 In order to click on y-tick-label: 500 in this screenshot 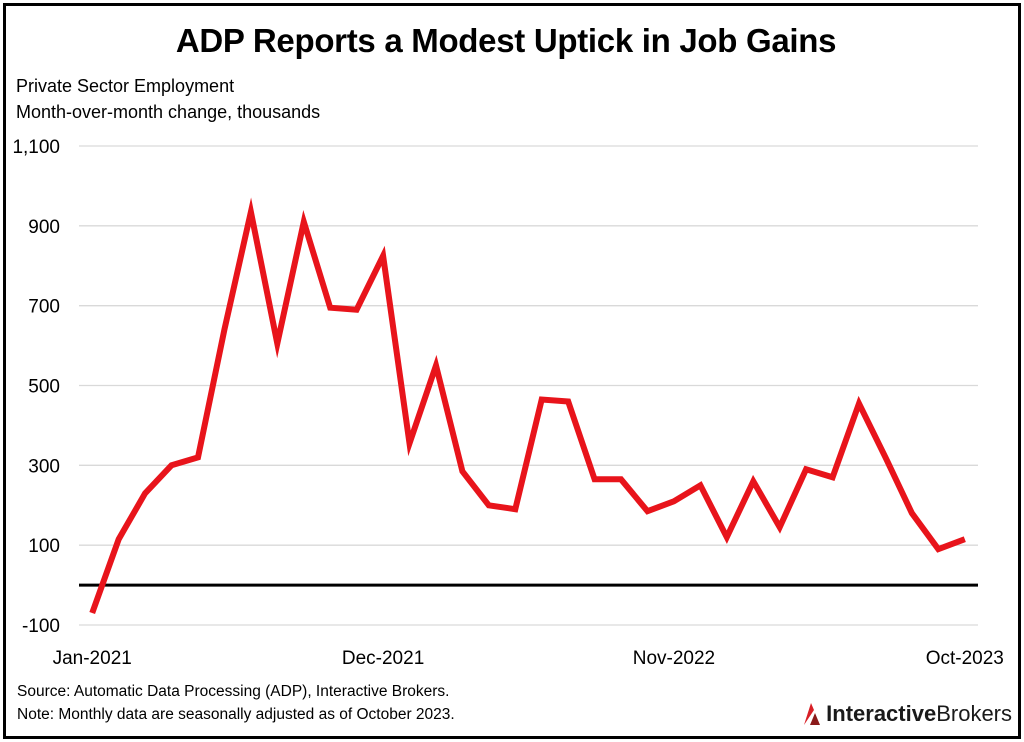, I will do `click(44, 387)`.